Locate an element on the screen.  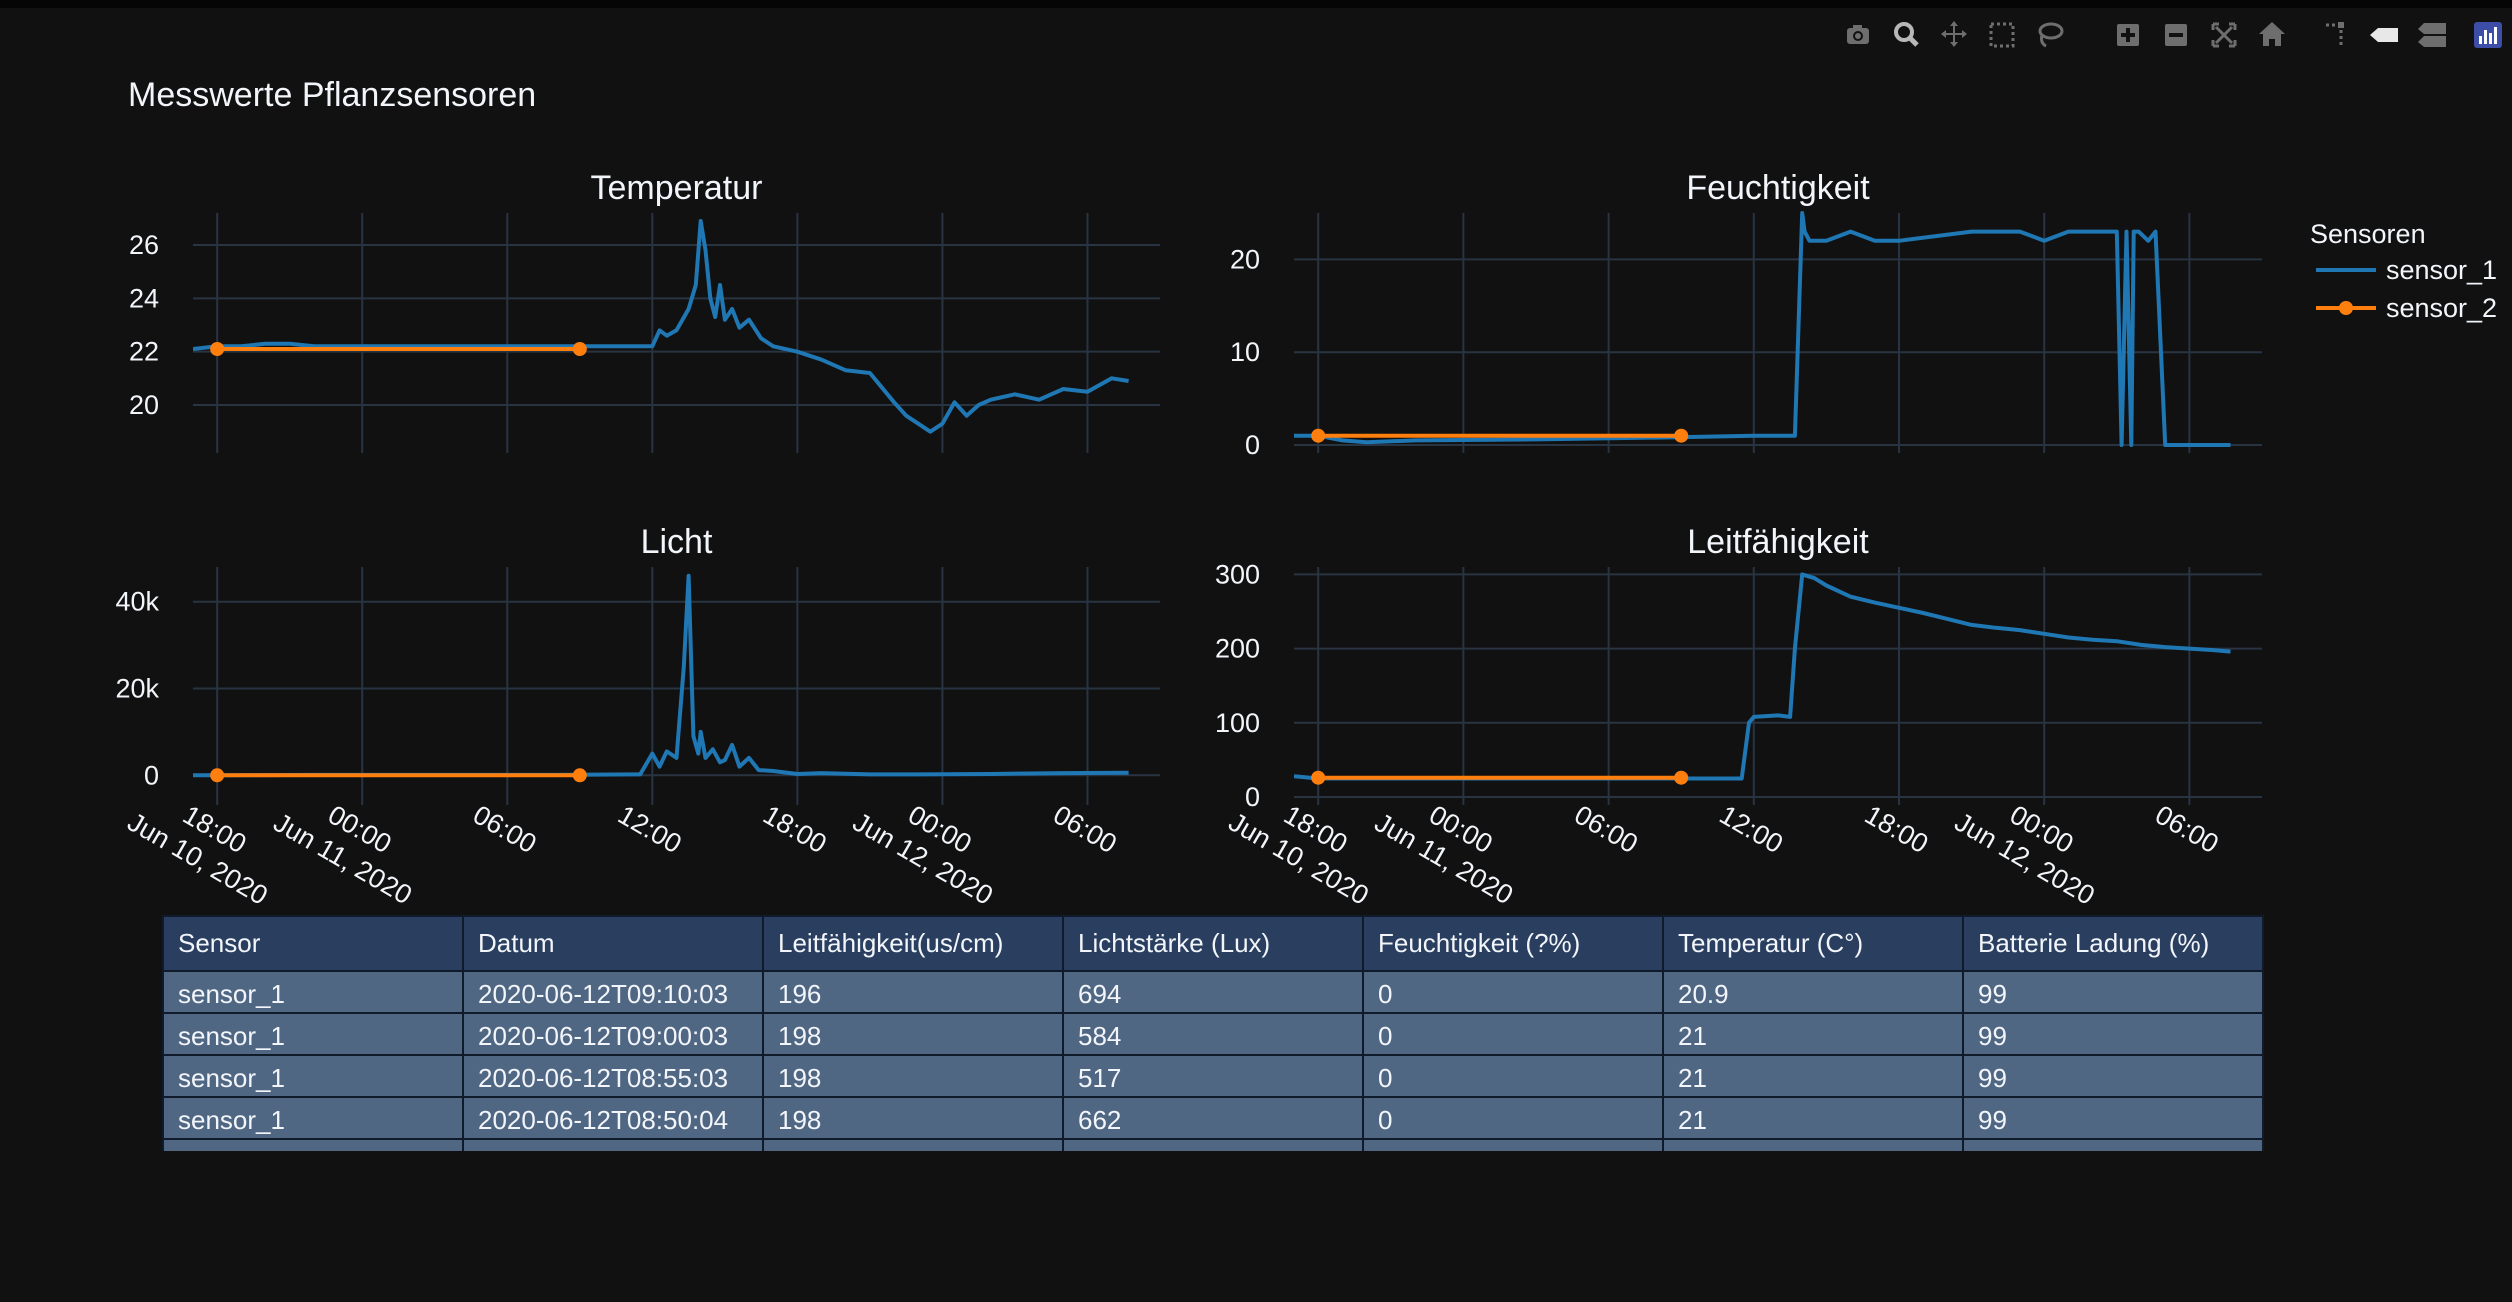
lasso-select-button is located at coordinates (2050, 35).